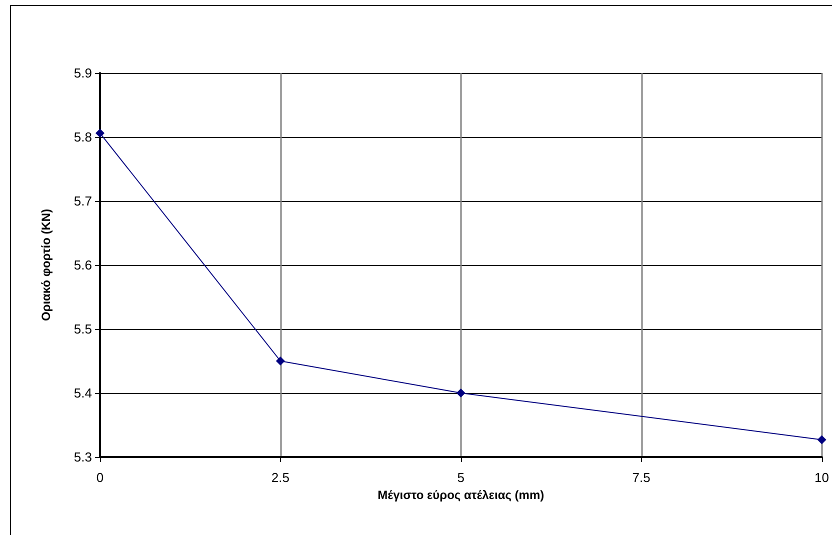  I want to click on y-tick-label: 5.5, so click(83, 329).